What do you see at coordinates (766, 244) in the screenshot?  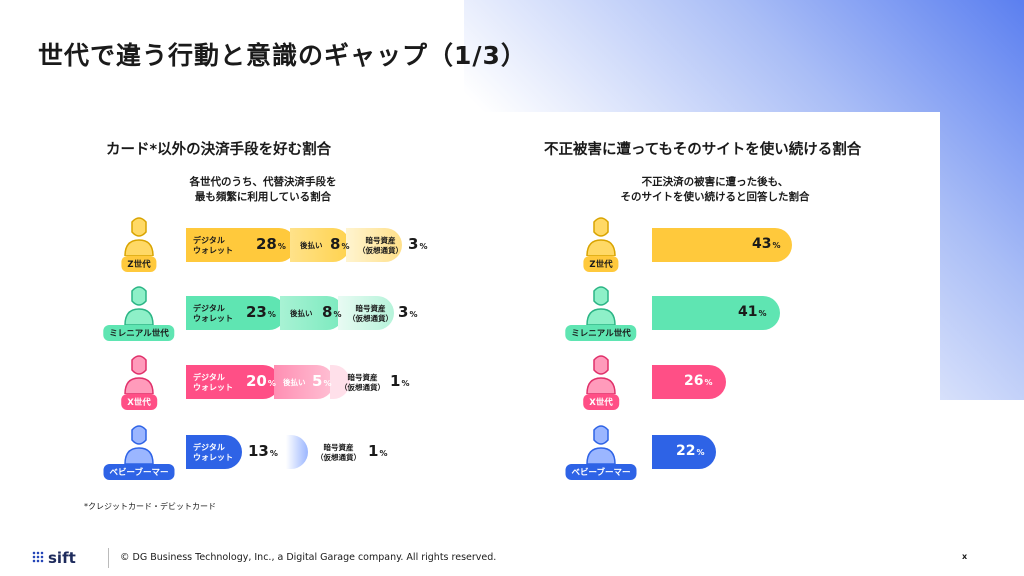 I see `continue-value: 43%` at bounding box center [766, 244].